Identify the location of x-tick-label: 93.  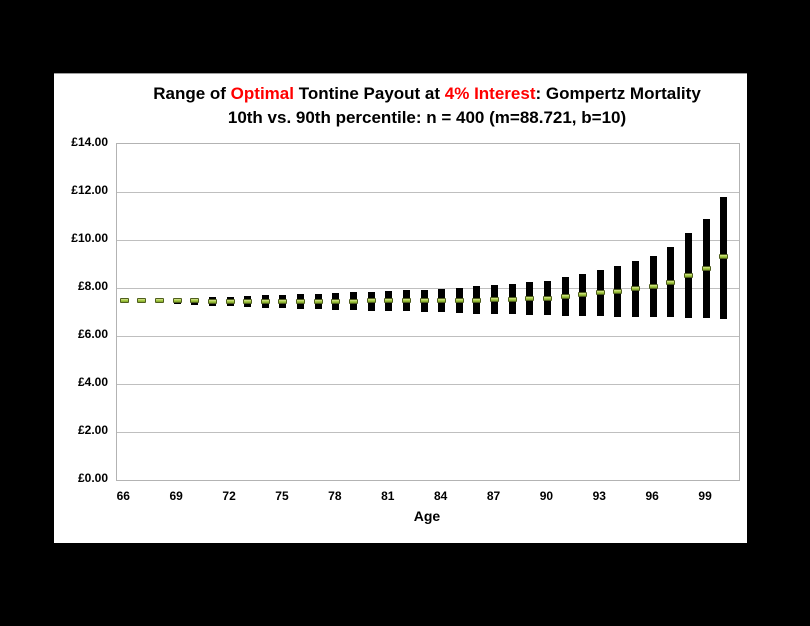
(599, 496).